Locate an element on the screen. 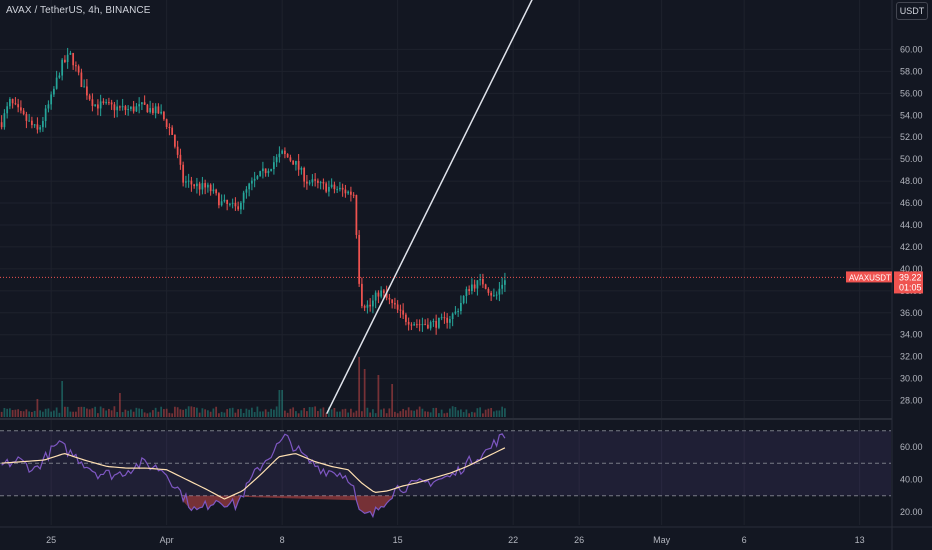 This screenshot has height=550, width=932. price-tick-label: 40.00 is located at coordinates (911, 269).